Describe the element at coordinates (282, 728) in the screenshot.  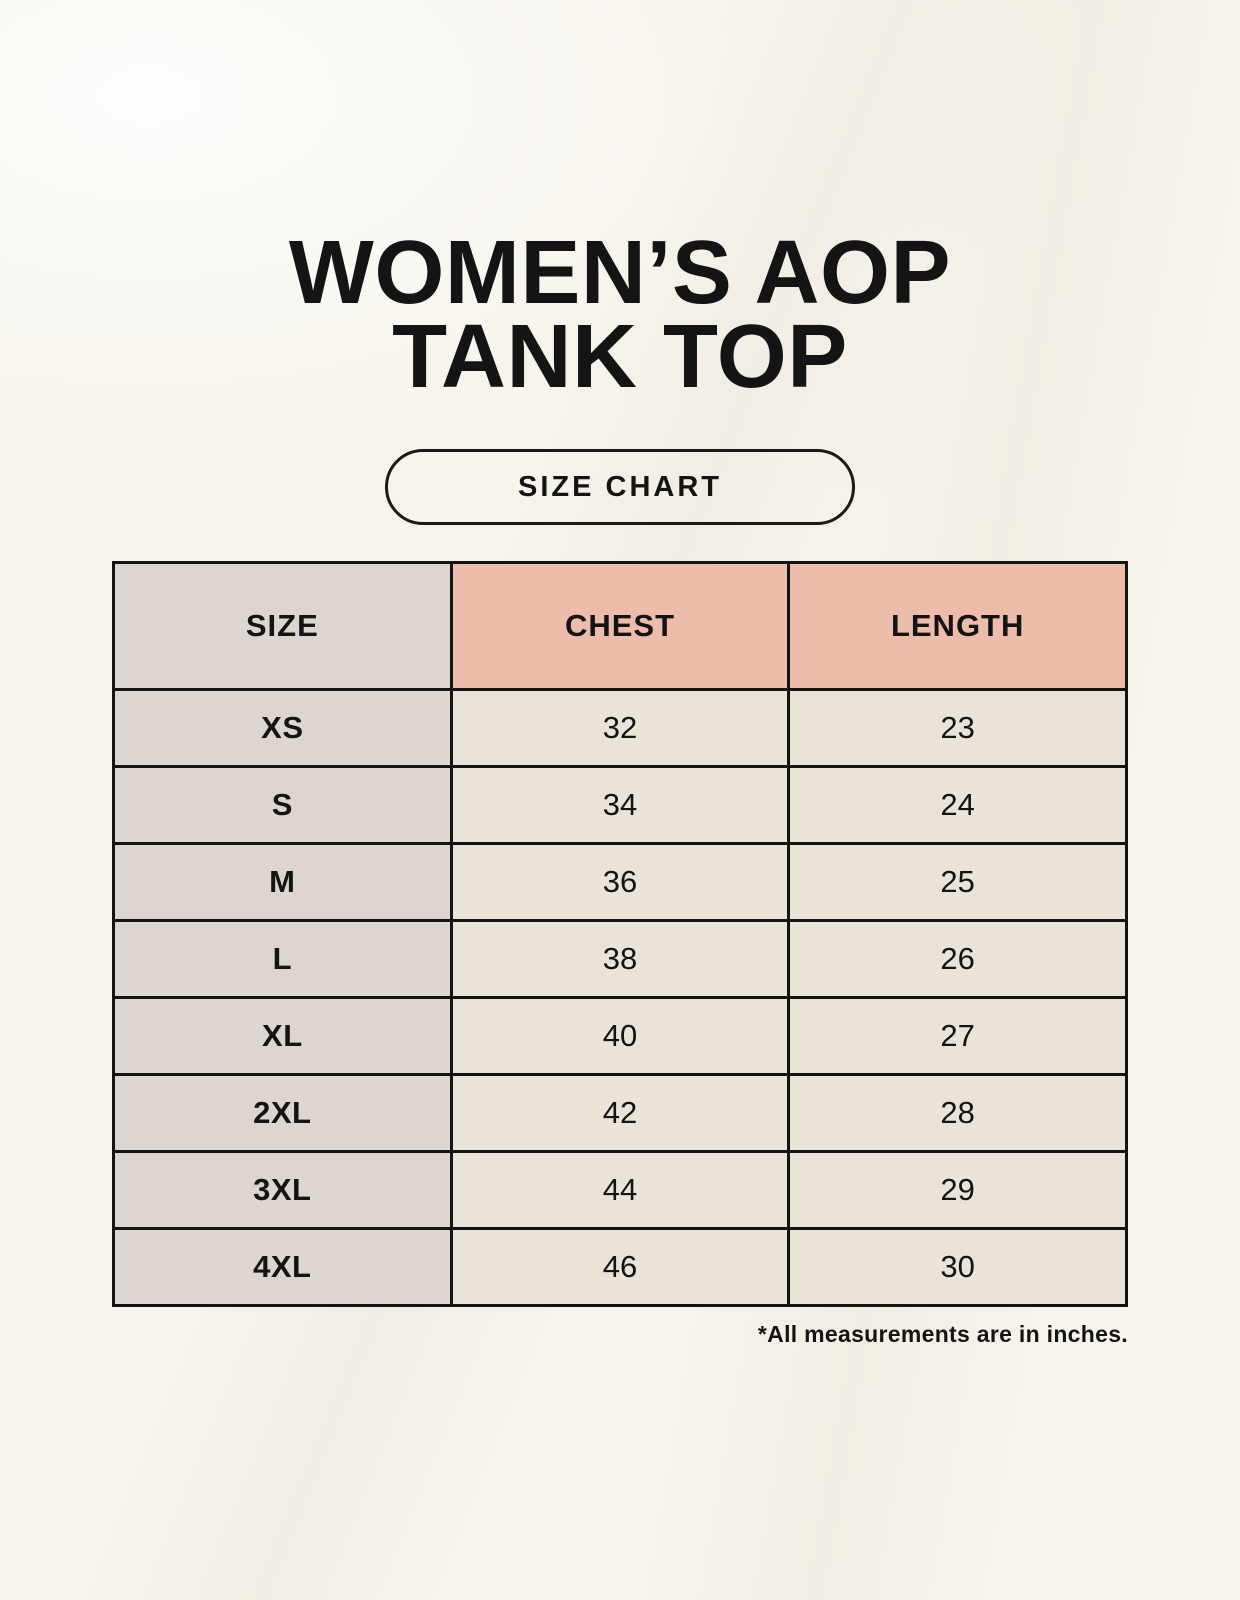
I see `size-label: XS` at that location.